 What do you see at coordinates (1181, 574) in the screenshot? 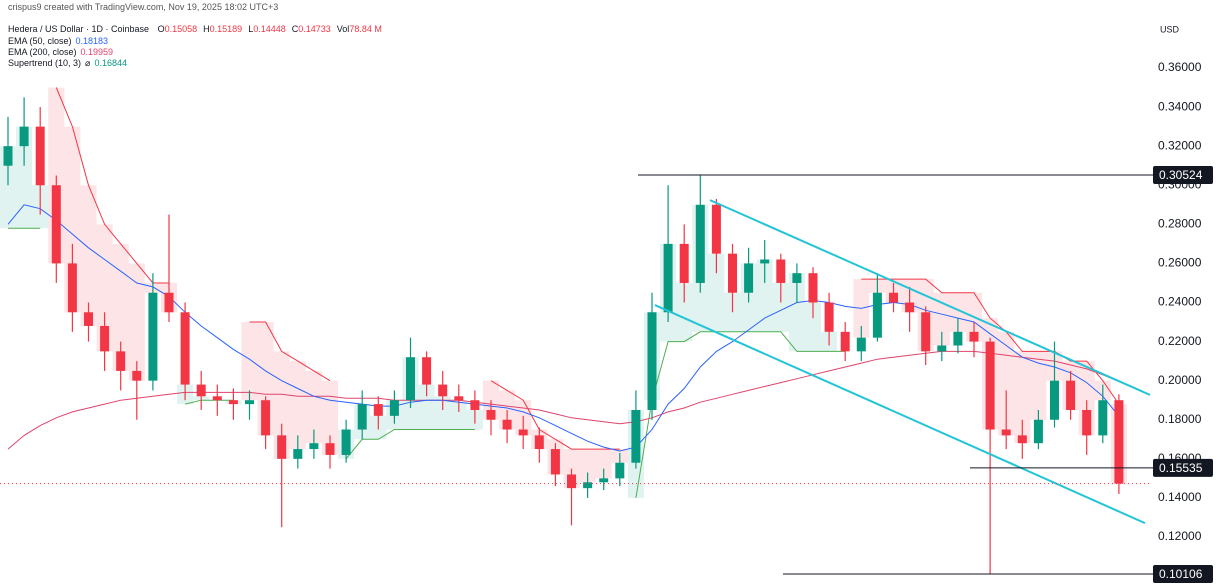
I see `level-label: 0.10106` at bounding box center [1181, 574].